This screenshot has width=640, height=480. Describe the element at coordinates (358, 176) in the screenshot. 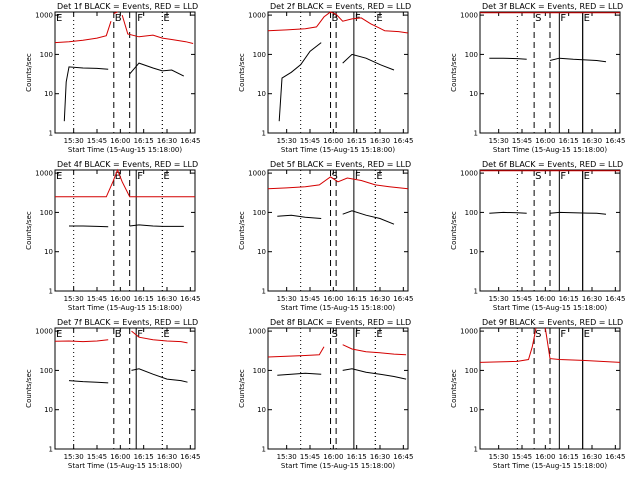

I see `marker-label: F` at that location.